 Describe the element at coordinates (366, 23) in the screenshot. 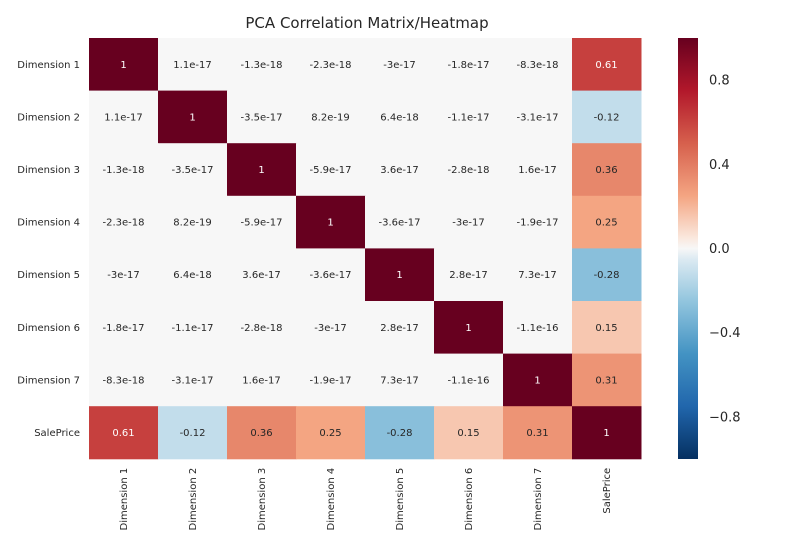

I see `chart-title: PCA Correlation Matrix/Heatmap` at that location.